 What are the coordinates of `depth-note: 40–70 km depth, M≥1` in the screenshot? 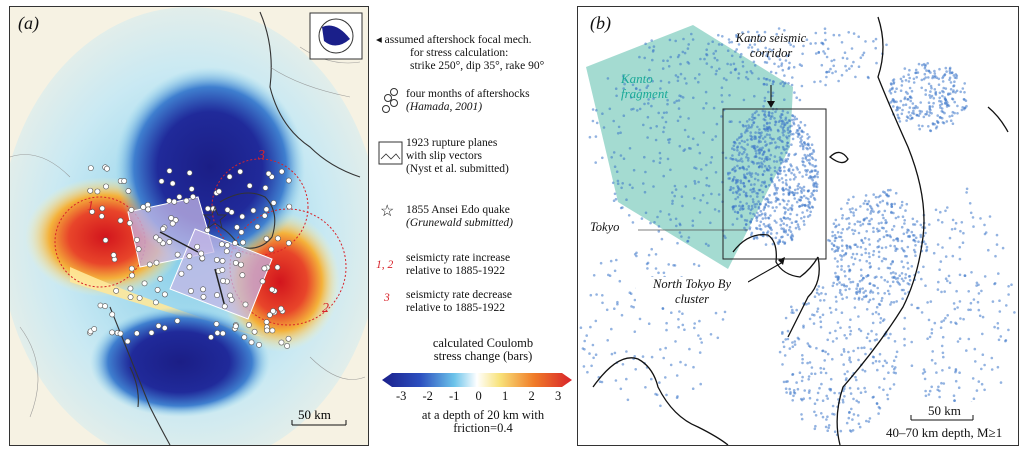 It's located at (944, 432).